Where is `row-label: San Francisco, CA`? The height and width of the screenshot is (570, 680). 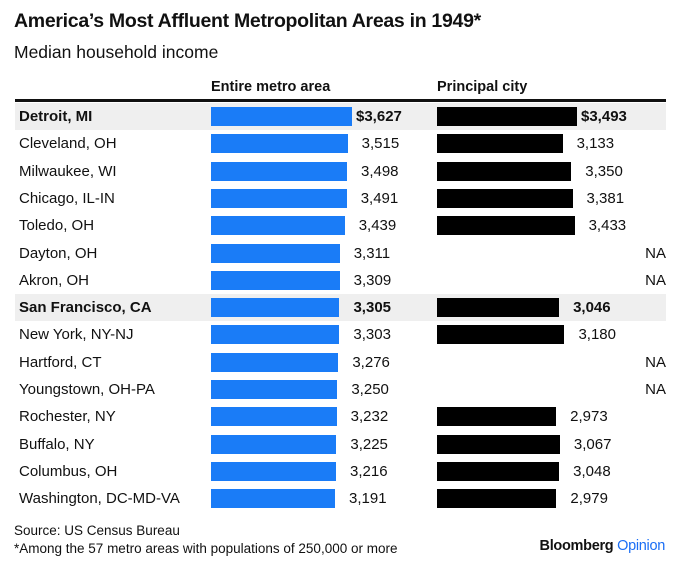 row-label: San Francisco, CA is located at coordinates (85, 308).